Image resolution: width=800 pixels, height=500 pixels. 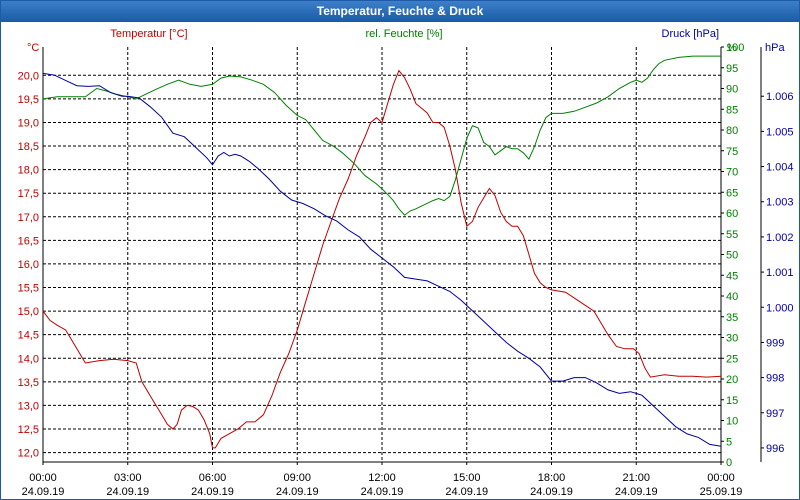 What do you see at coordinates (780, 273) in the screenshot?
I see `pressure-tick-label: 1.001` at bounding box center [780, 273].